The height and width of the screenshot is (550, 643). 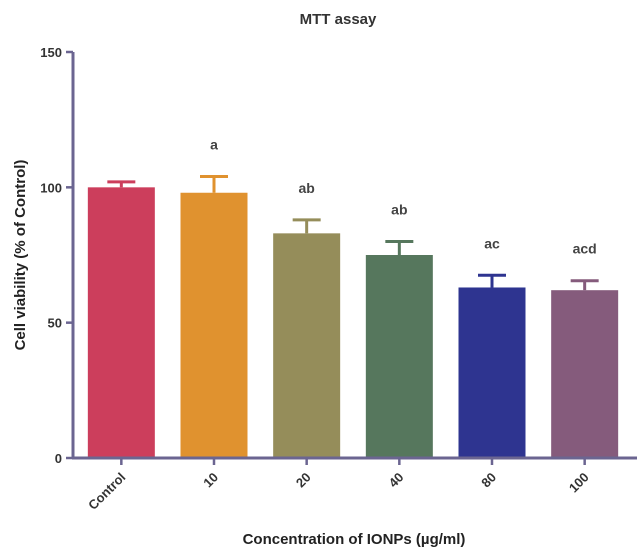 I want to click on significance-label: a, so click(x=214, y=145).